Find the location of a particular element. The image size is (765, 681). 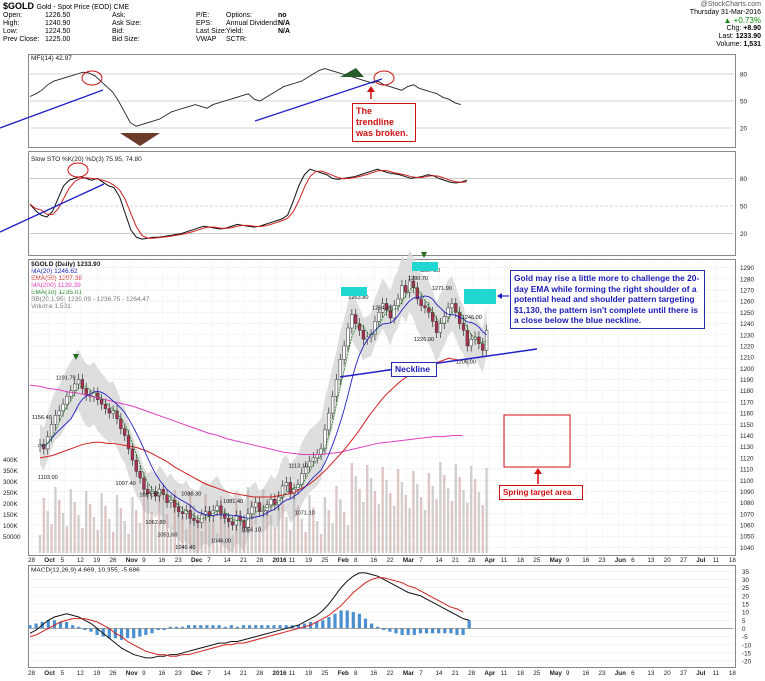

macd-tick-label: 25 is located at coordinates (746, 588).